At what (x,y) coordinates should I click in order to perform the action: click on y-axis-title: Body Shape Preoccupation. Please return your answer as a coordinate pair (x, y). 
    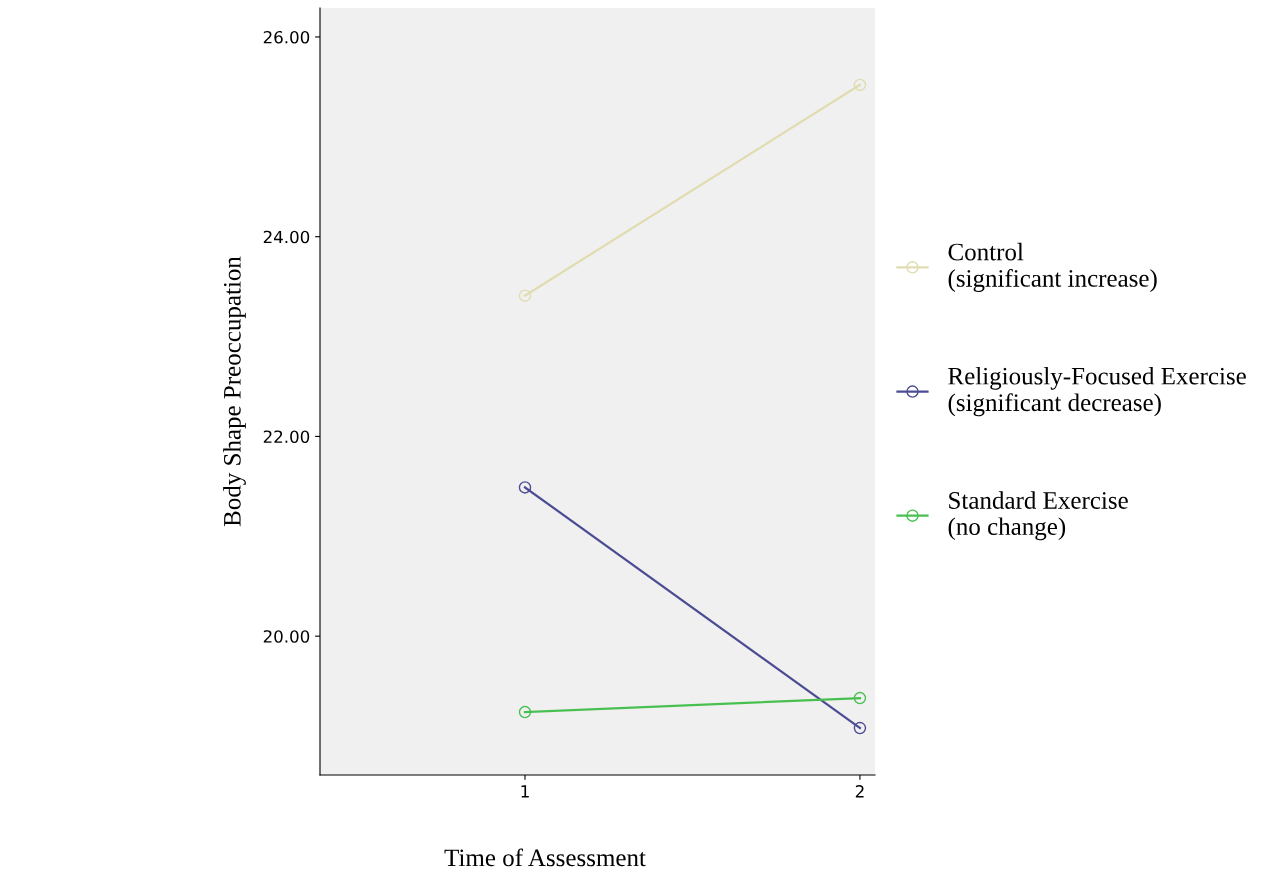
    Looking at the image, I should click on (234, 391).